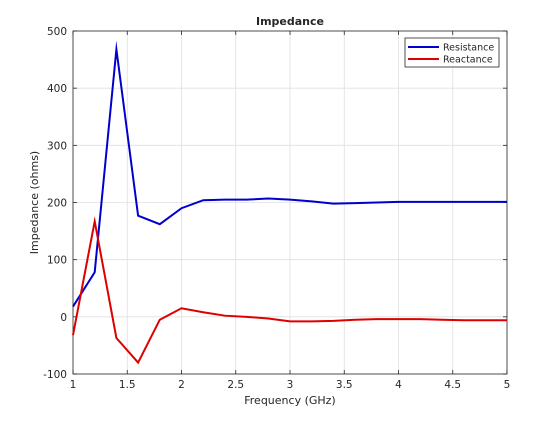  What do you see at coordinates (55, 375) in the screenshot?
I see `y-tick-label: -100` at bounding box center [55, 375].